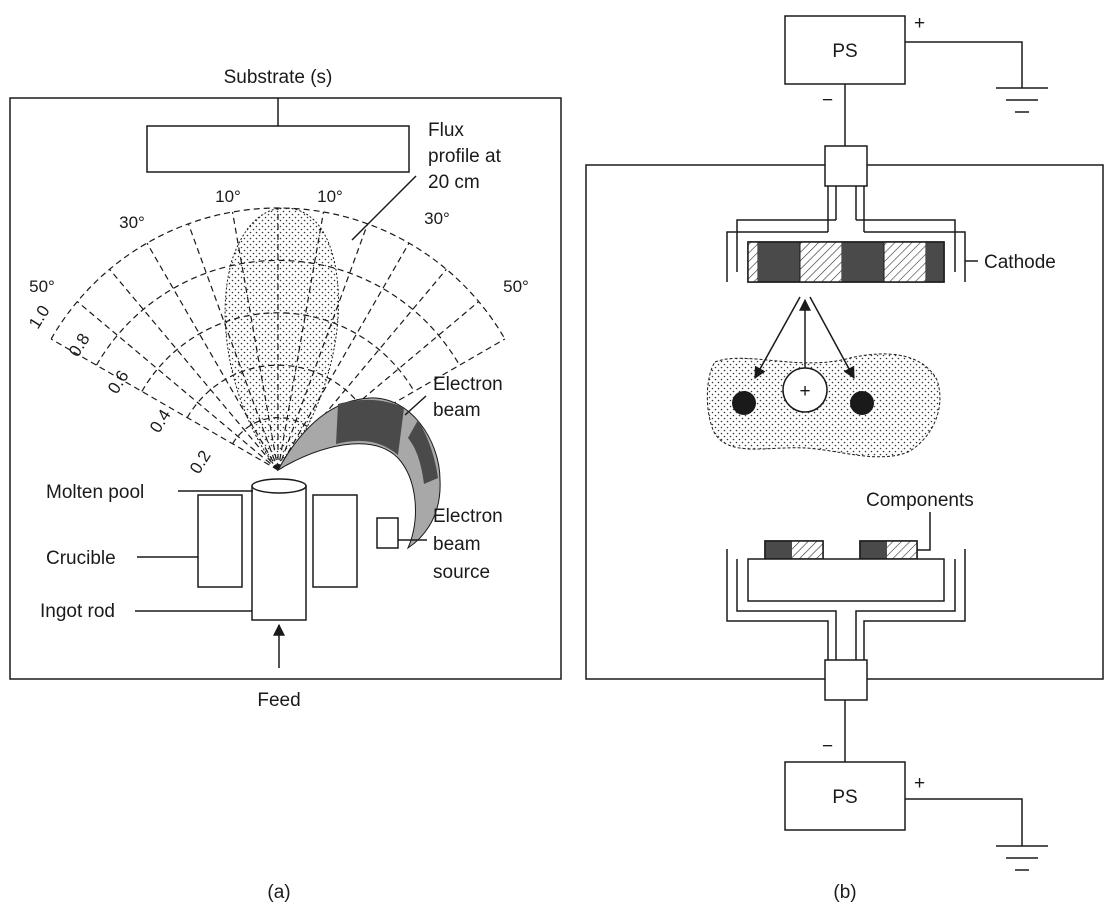 The image size is (1107, 924). I want to click on electron-beam-label-1: Electron, so click(468, 384).